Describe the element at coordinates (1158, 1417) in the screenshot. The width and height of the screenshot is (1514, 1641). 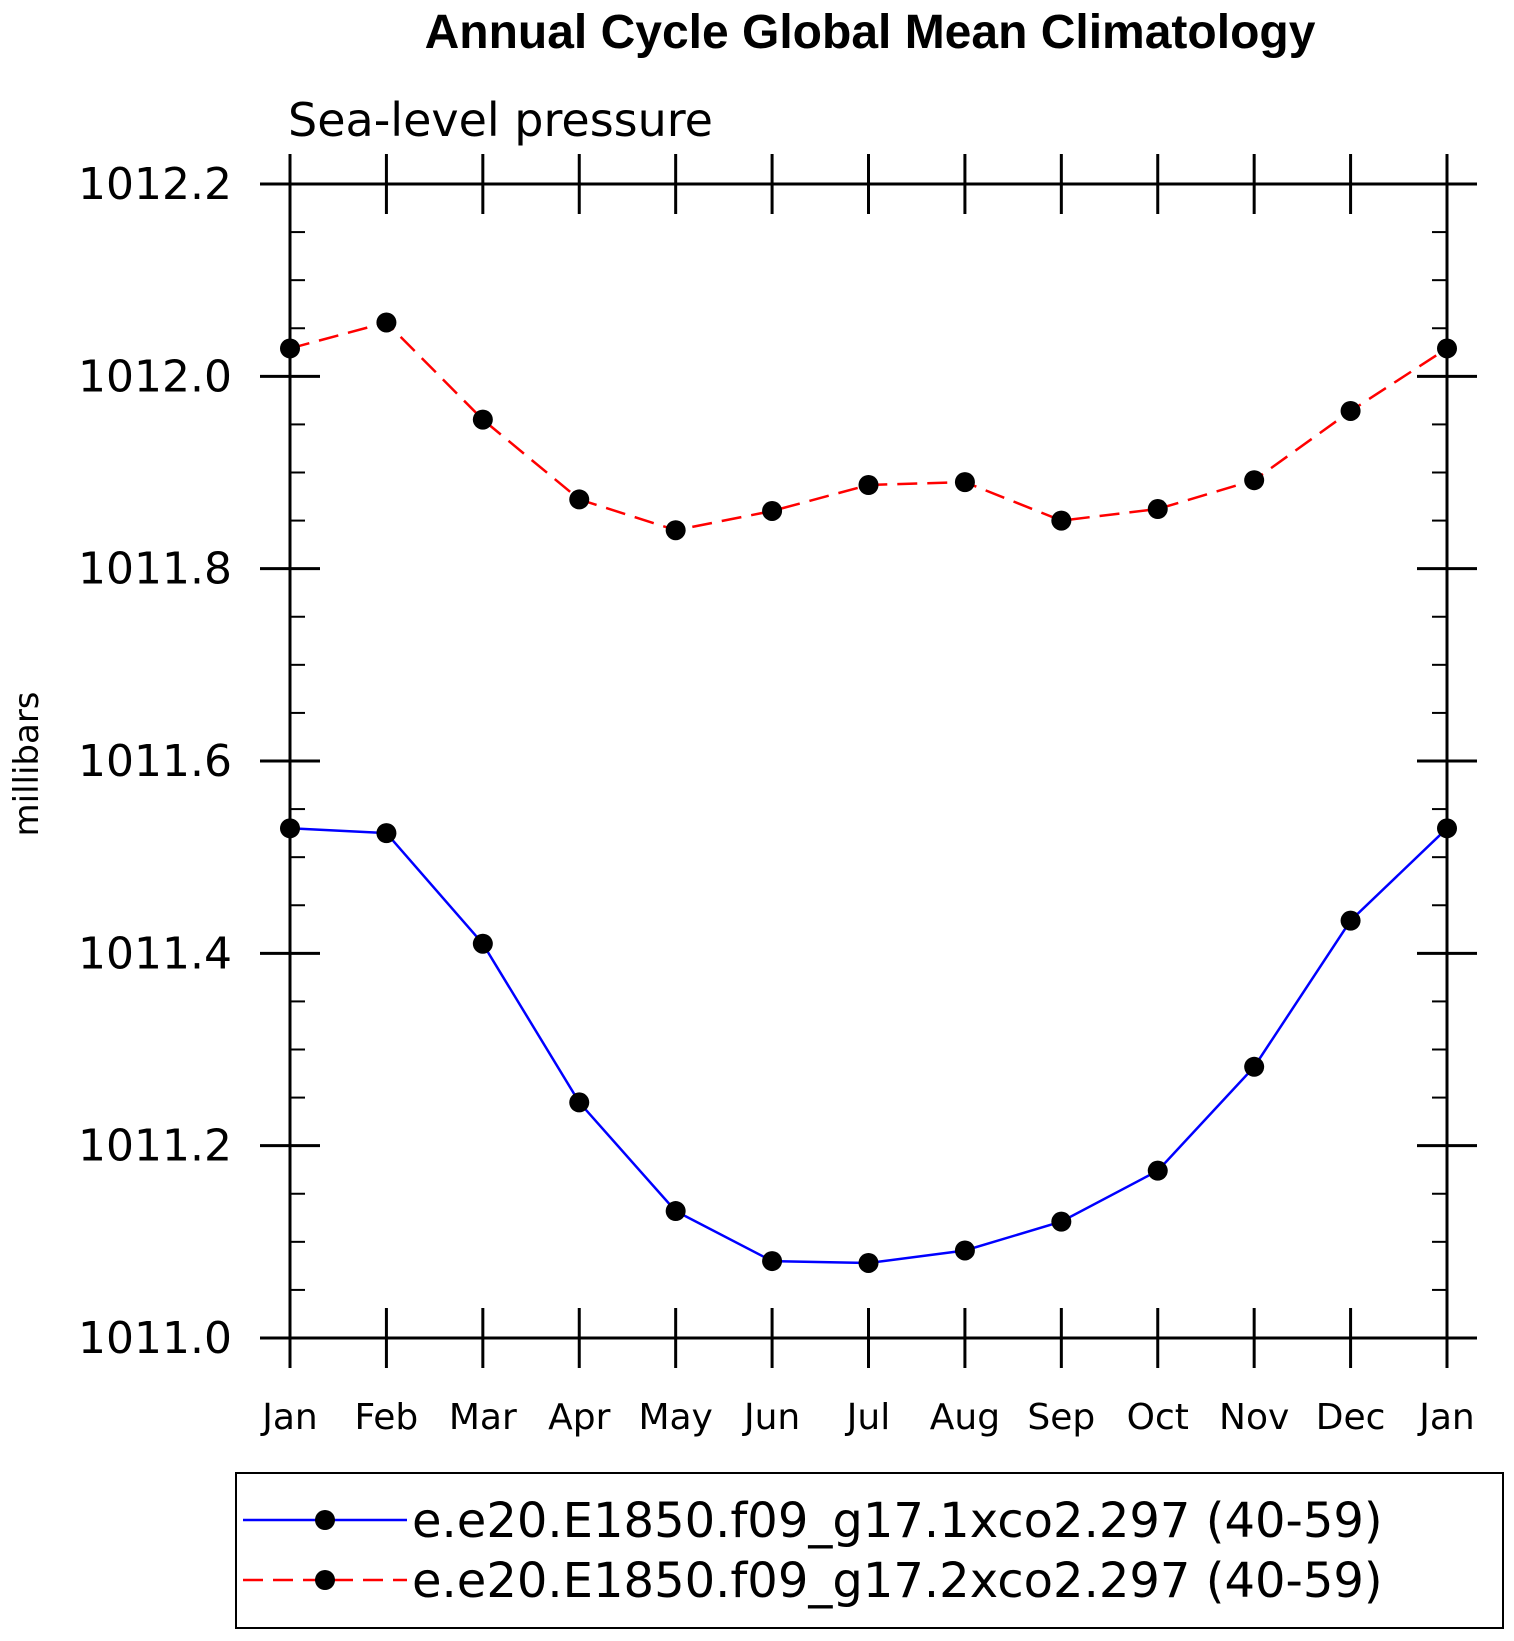
I see `x-tick-label: Oct` at that location.